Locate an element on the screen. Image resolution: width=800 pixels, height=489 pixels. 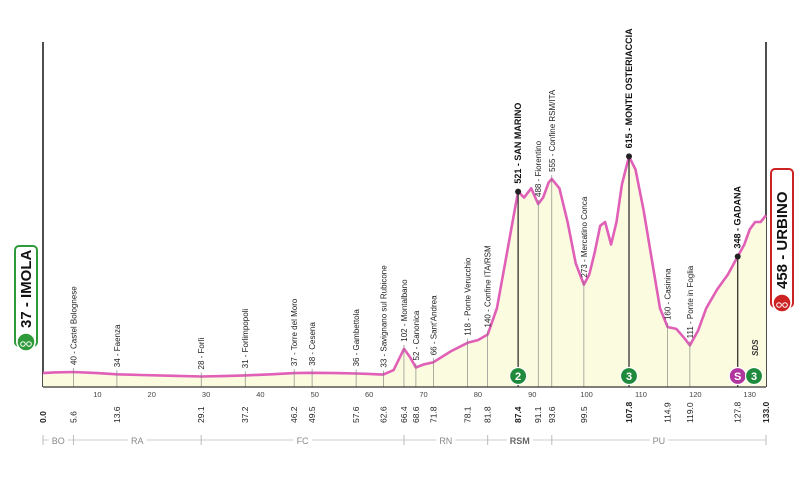
finish-label-bike-icon is located at coordinates (782, 303).